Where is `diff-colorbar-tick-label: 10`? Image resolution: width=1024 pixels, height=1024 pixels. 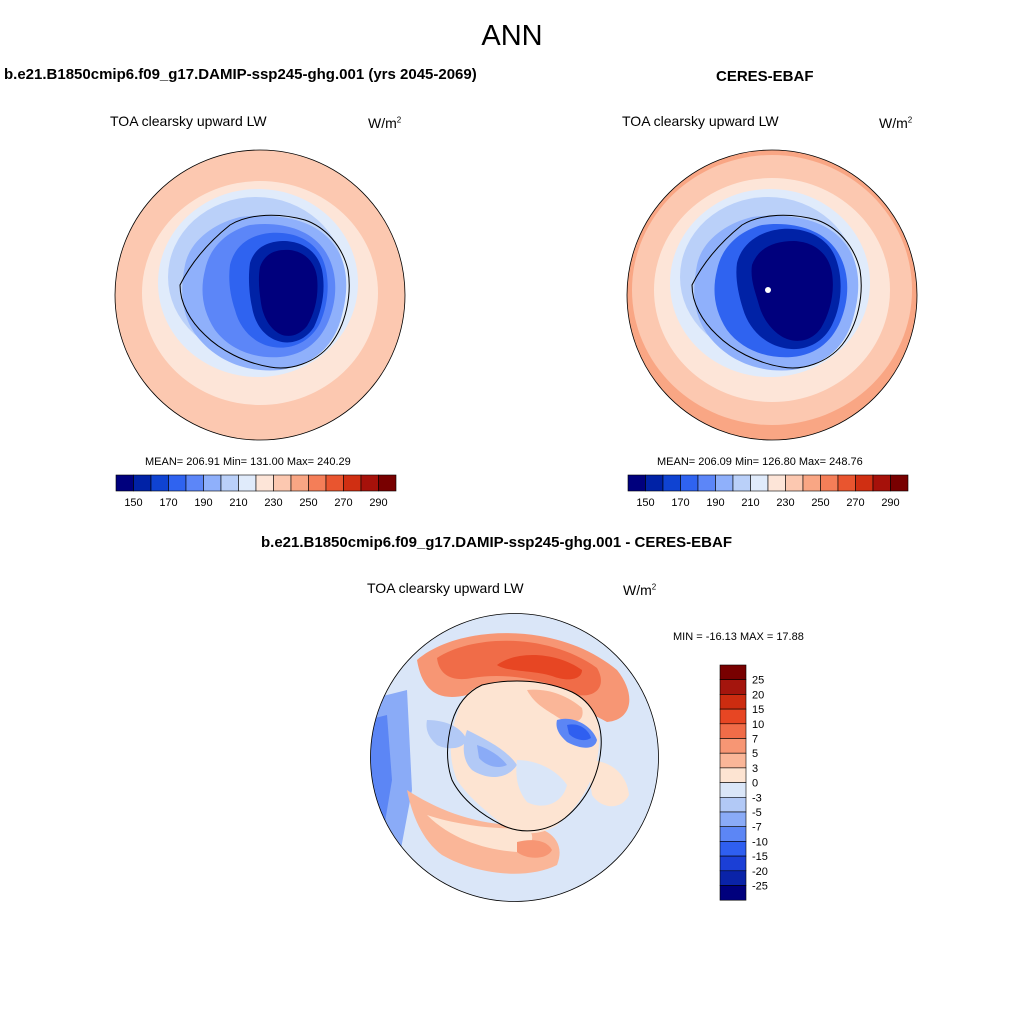 diff-colorbar-tick-label: 10 is located at coordinates (758, 725).